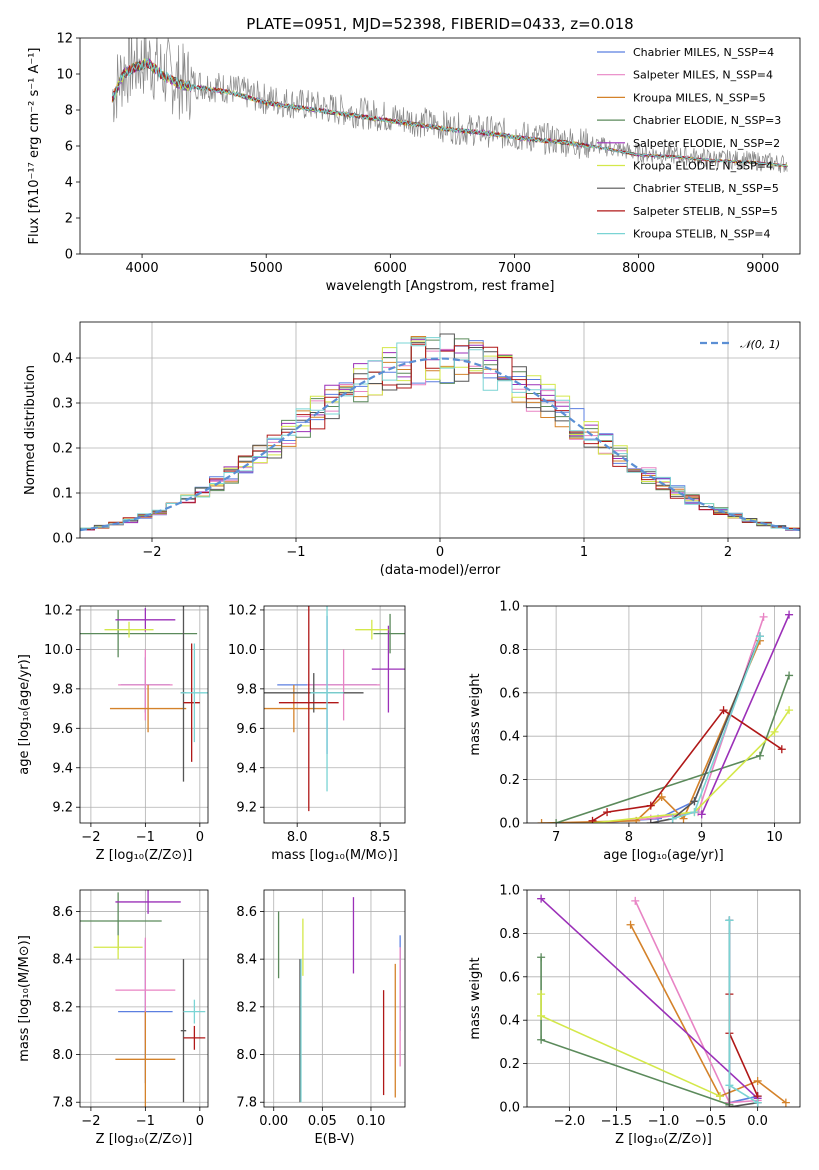  I want to click on x-tick-label: 4000, so click(142, 268).